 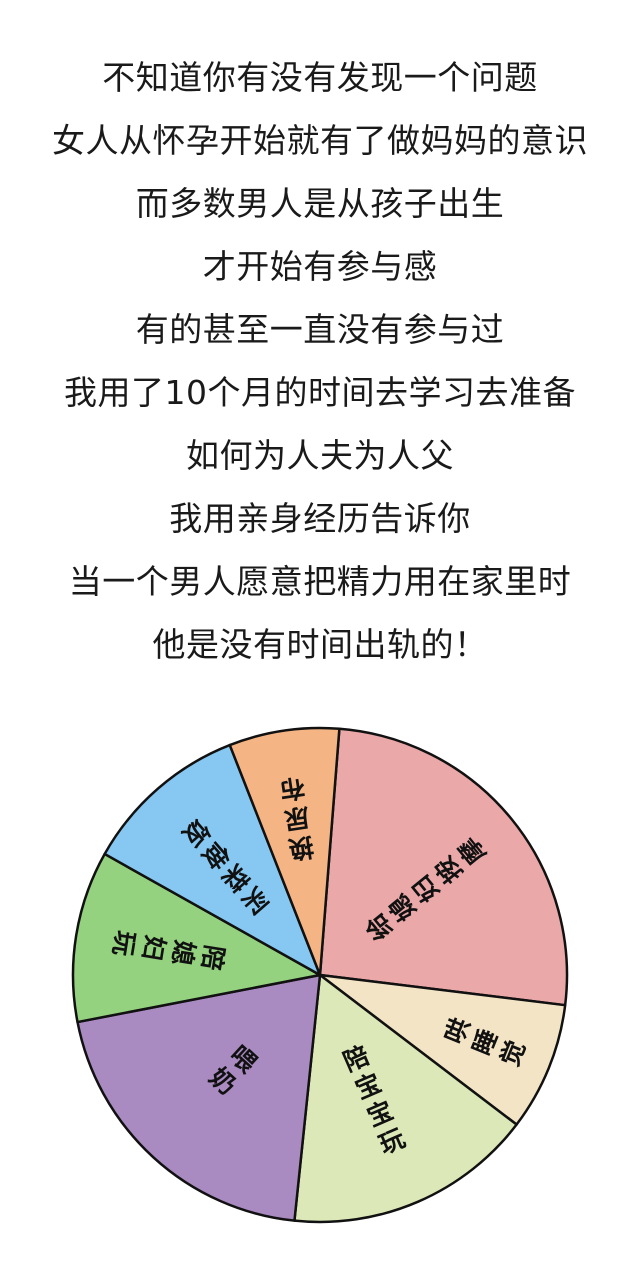 I want to click on text-line-2: 女人从怀孕开始就有了做妈妈的意识, so click(x=320, y=140).